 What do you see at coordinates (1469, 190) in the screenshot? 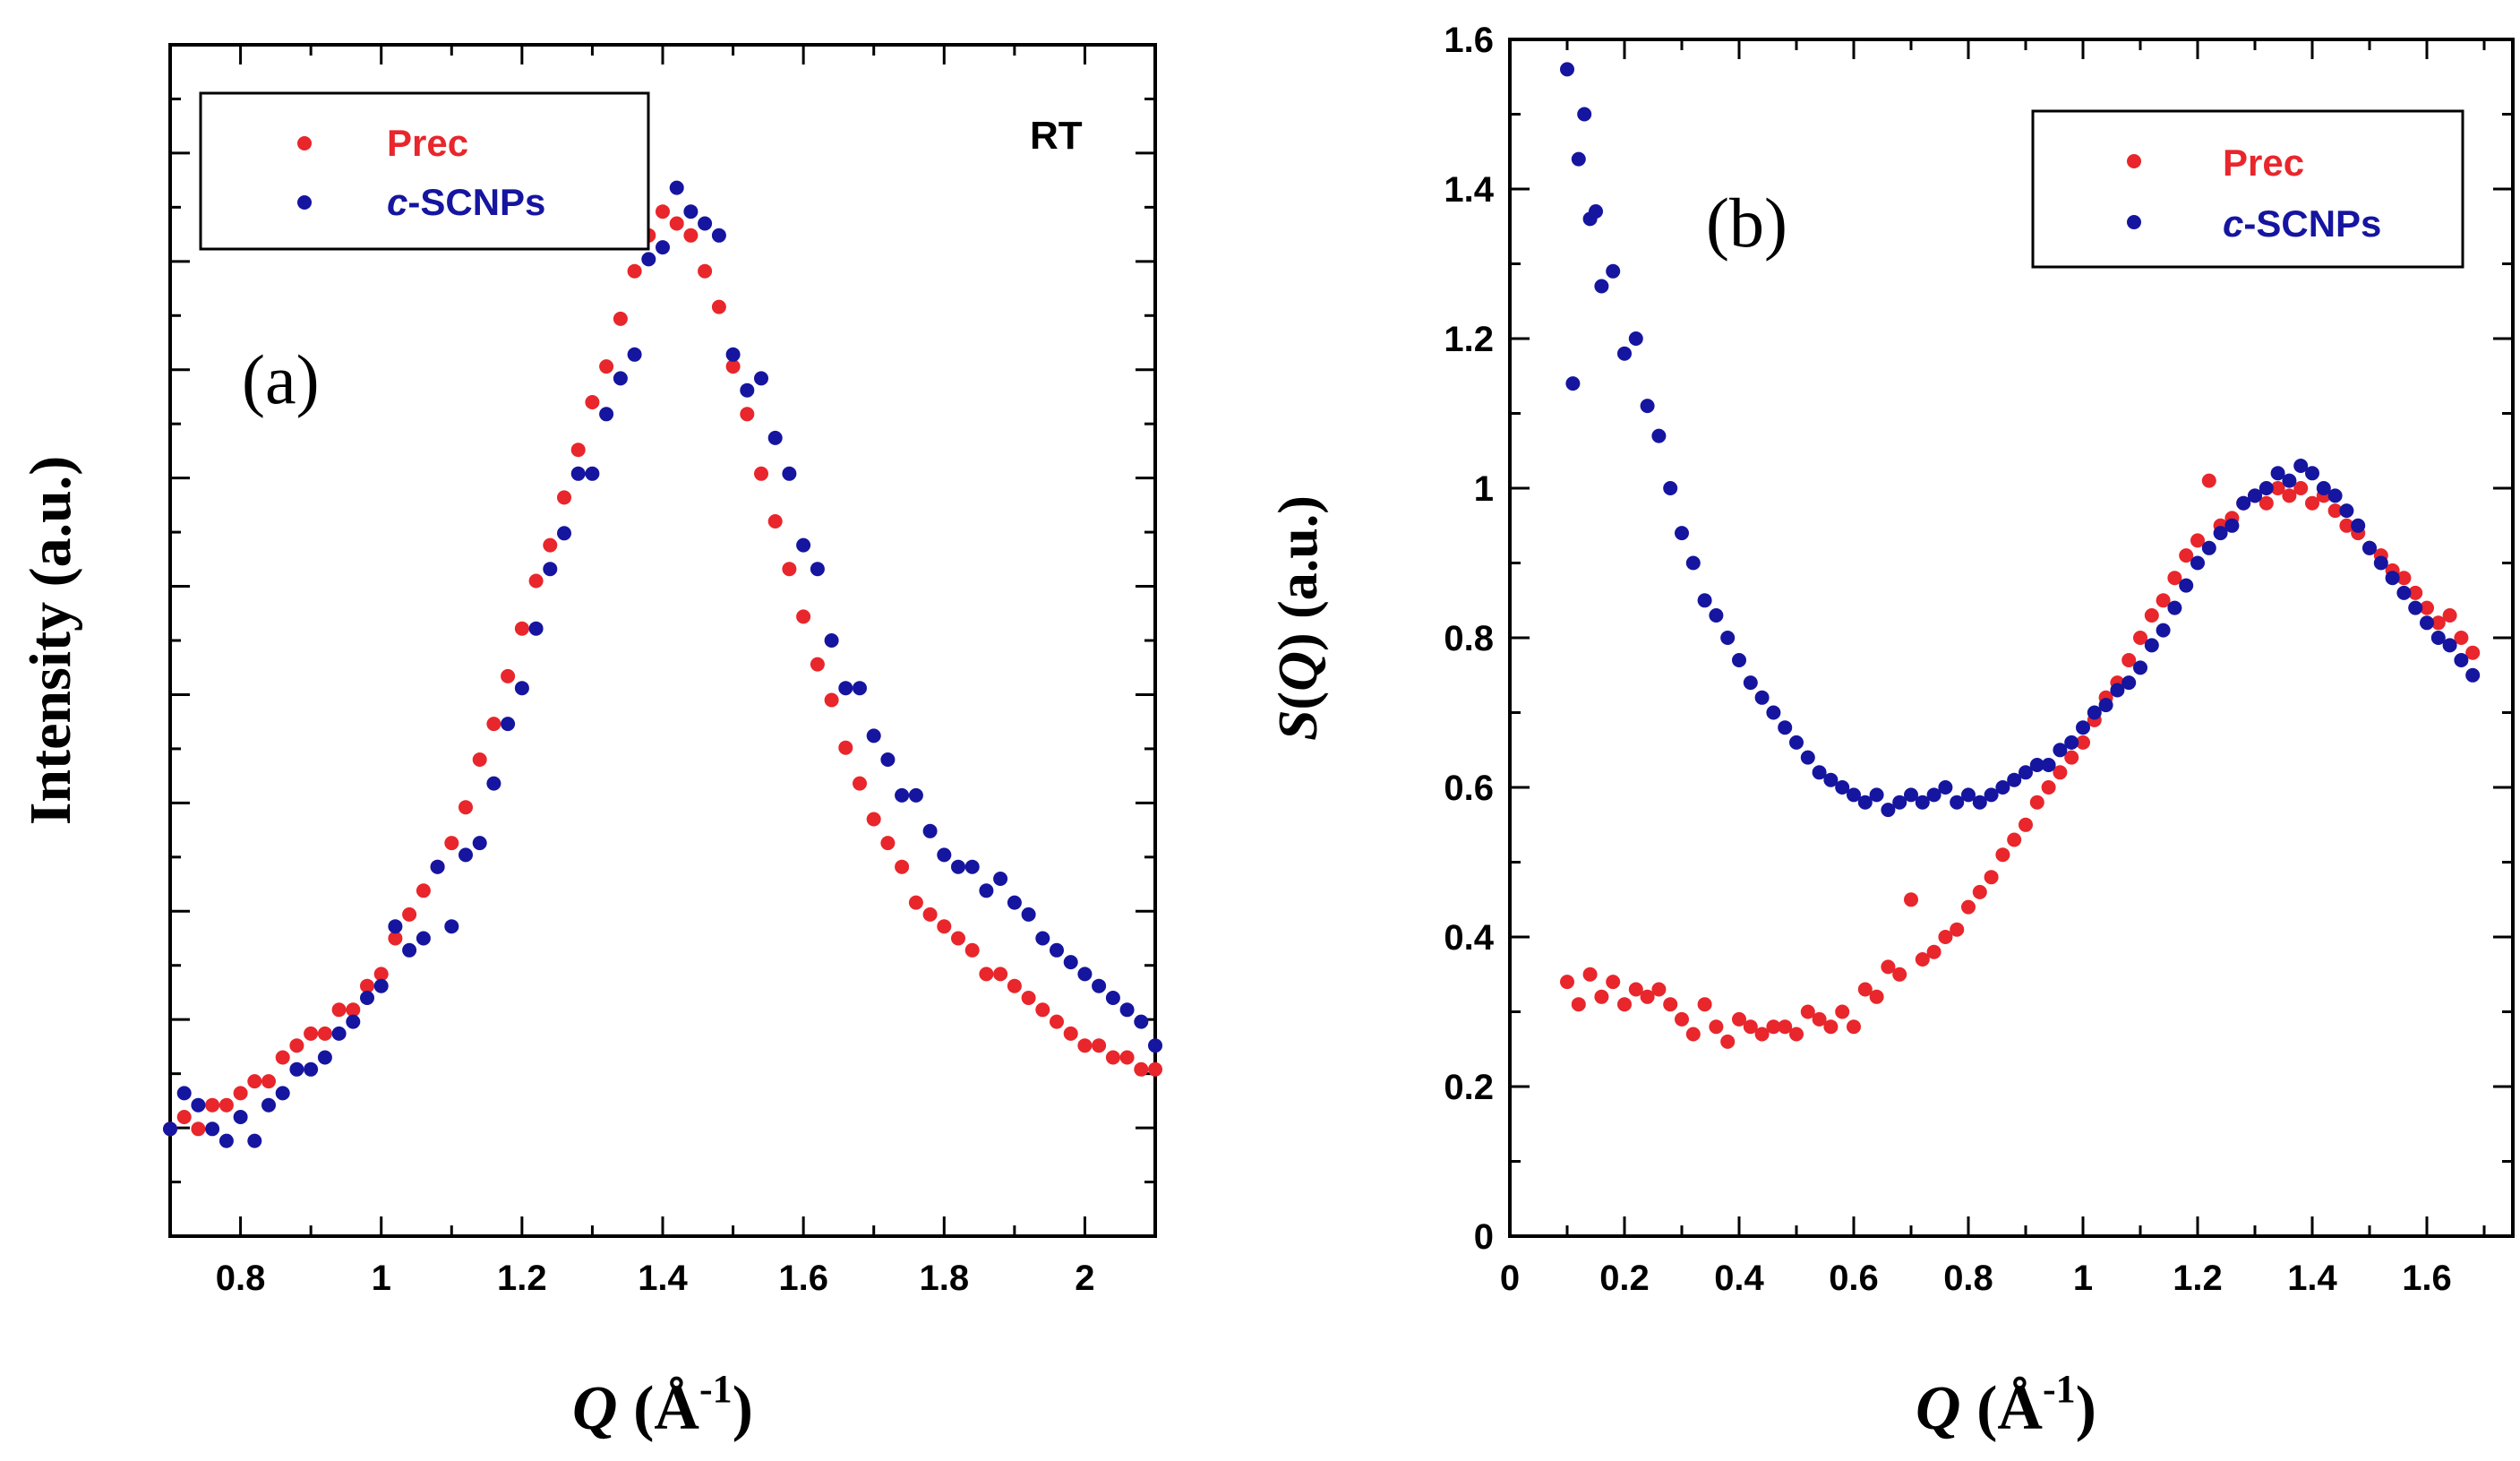
I see `b-y-tick-label: 1.4` at bounding box center [1469, 190].